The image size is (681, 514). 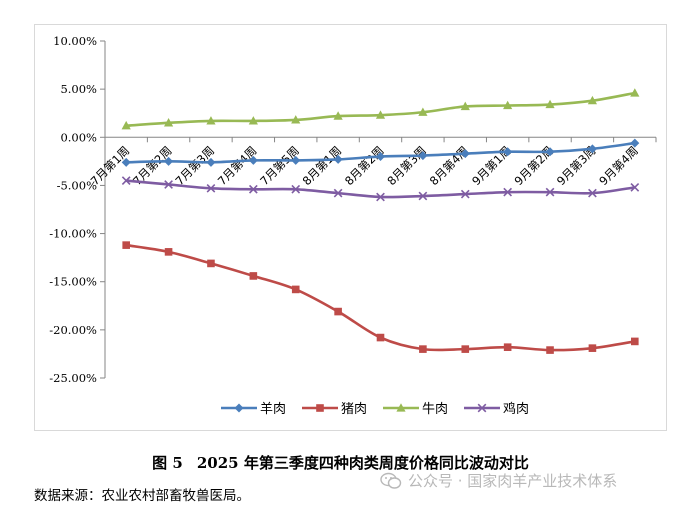 What do you see at coordinates (253, 409) in the screenshot?
I see `legend-item-1: 羊肉` at bounding box center [253, 409].